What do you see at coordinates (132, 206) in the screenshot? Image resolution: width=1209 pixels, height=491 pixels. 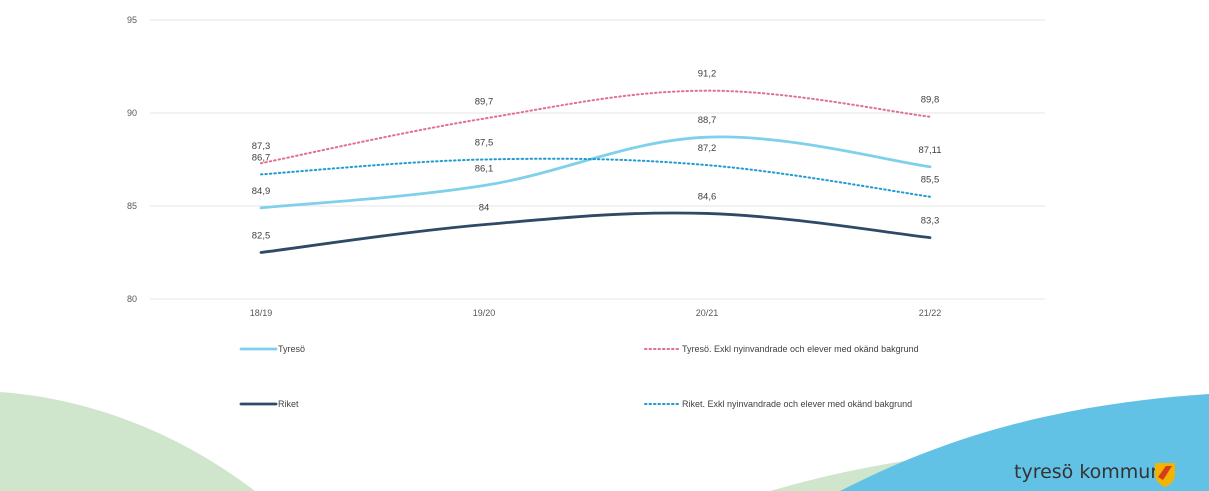 I see `y-tick-label: 85` at bounding box center [132, 206].